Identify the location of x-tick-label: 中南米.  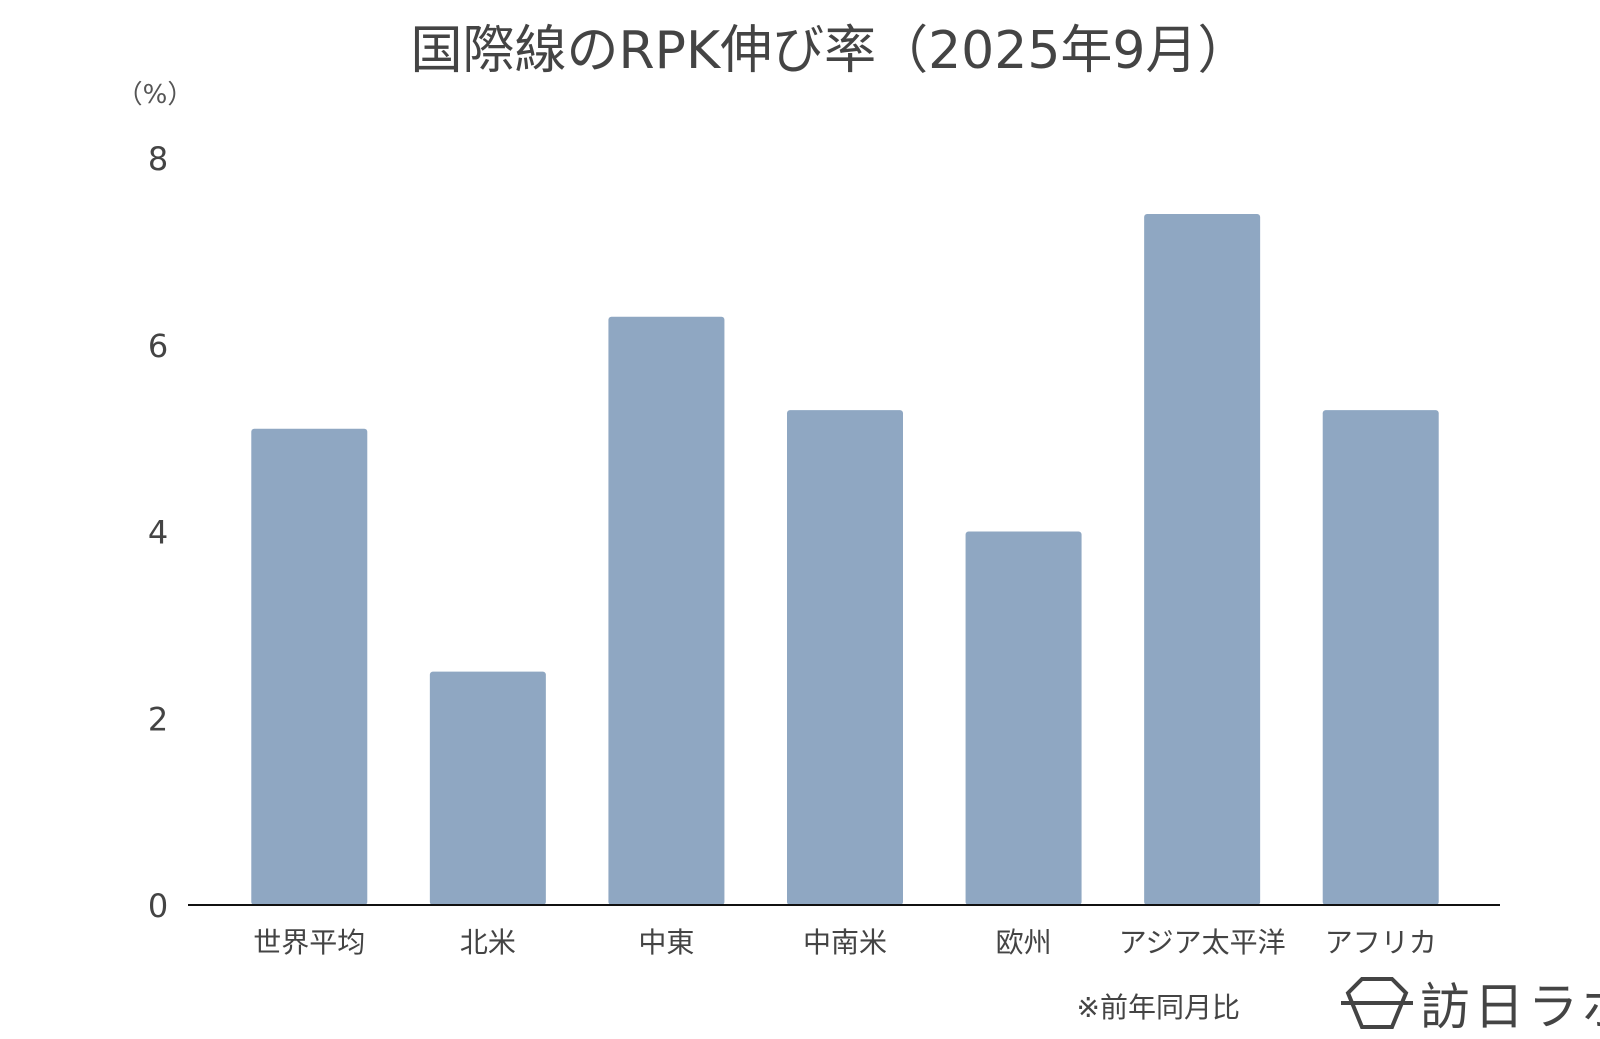
(845, 942).